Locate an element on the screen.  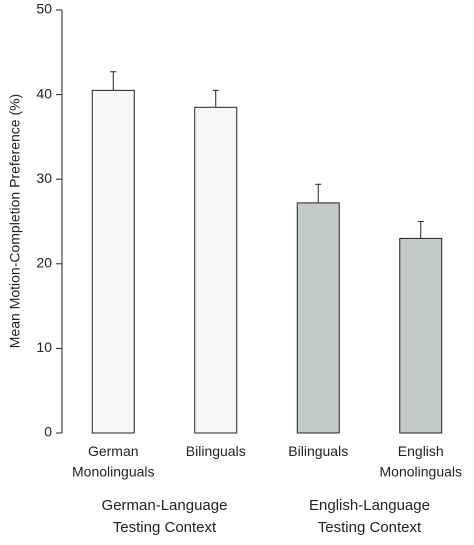
y-tick-label: 10 is located at coordinates (44, 347).